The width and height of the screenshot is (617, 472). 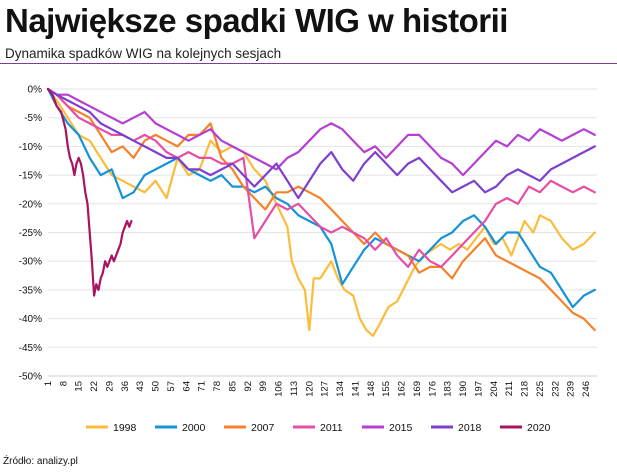 What do you see at coordinates (202, 386) in the screenshot?
I see `x-tick-label: 71` at bounding box center [202, 386].